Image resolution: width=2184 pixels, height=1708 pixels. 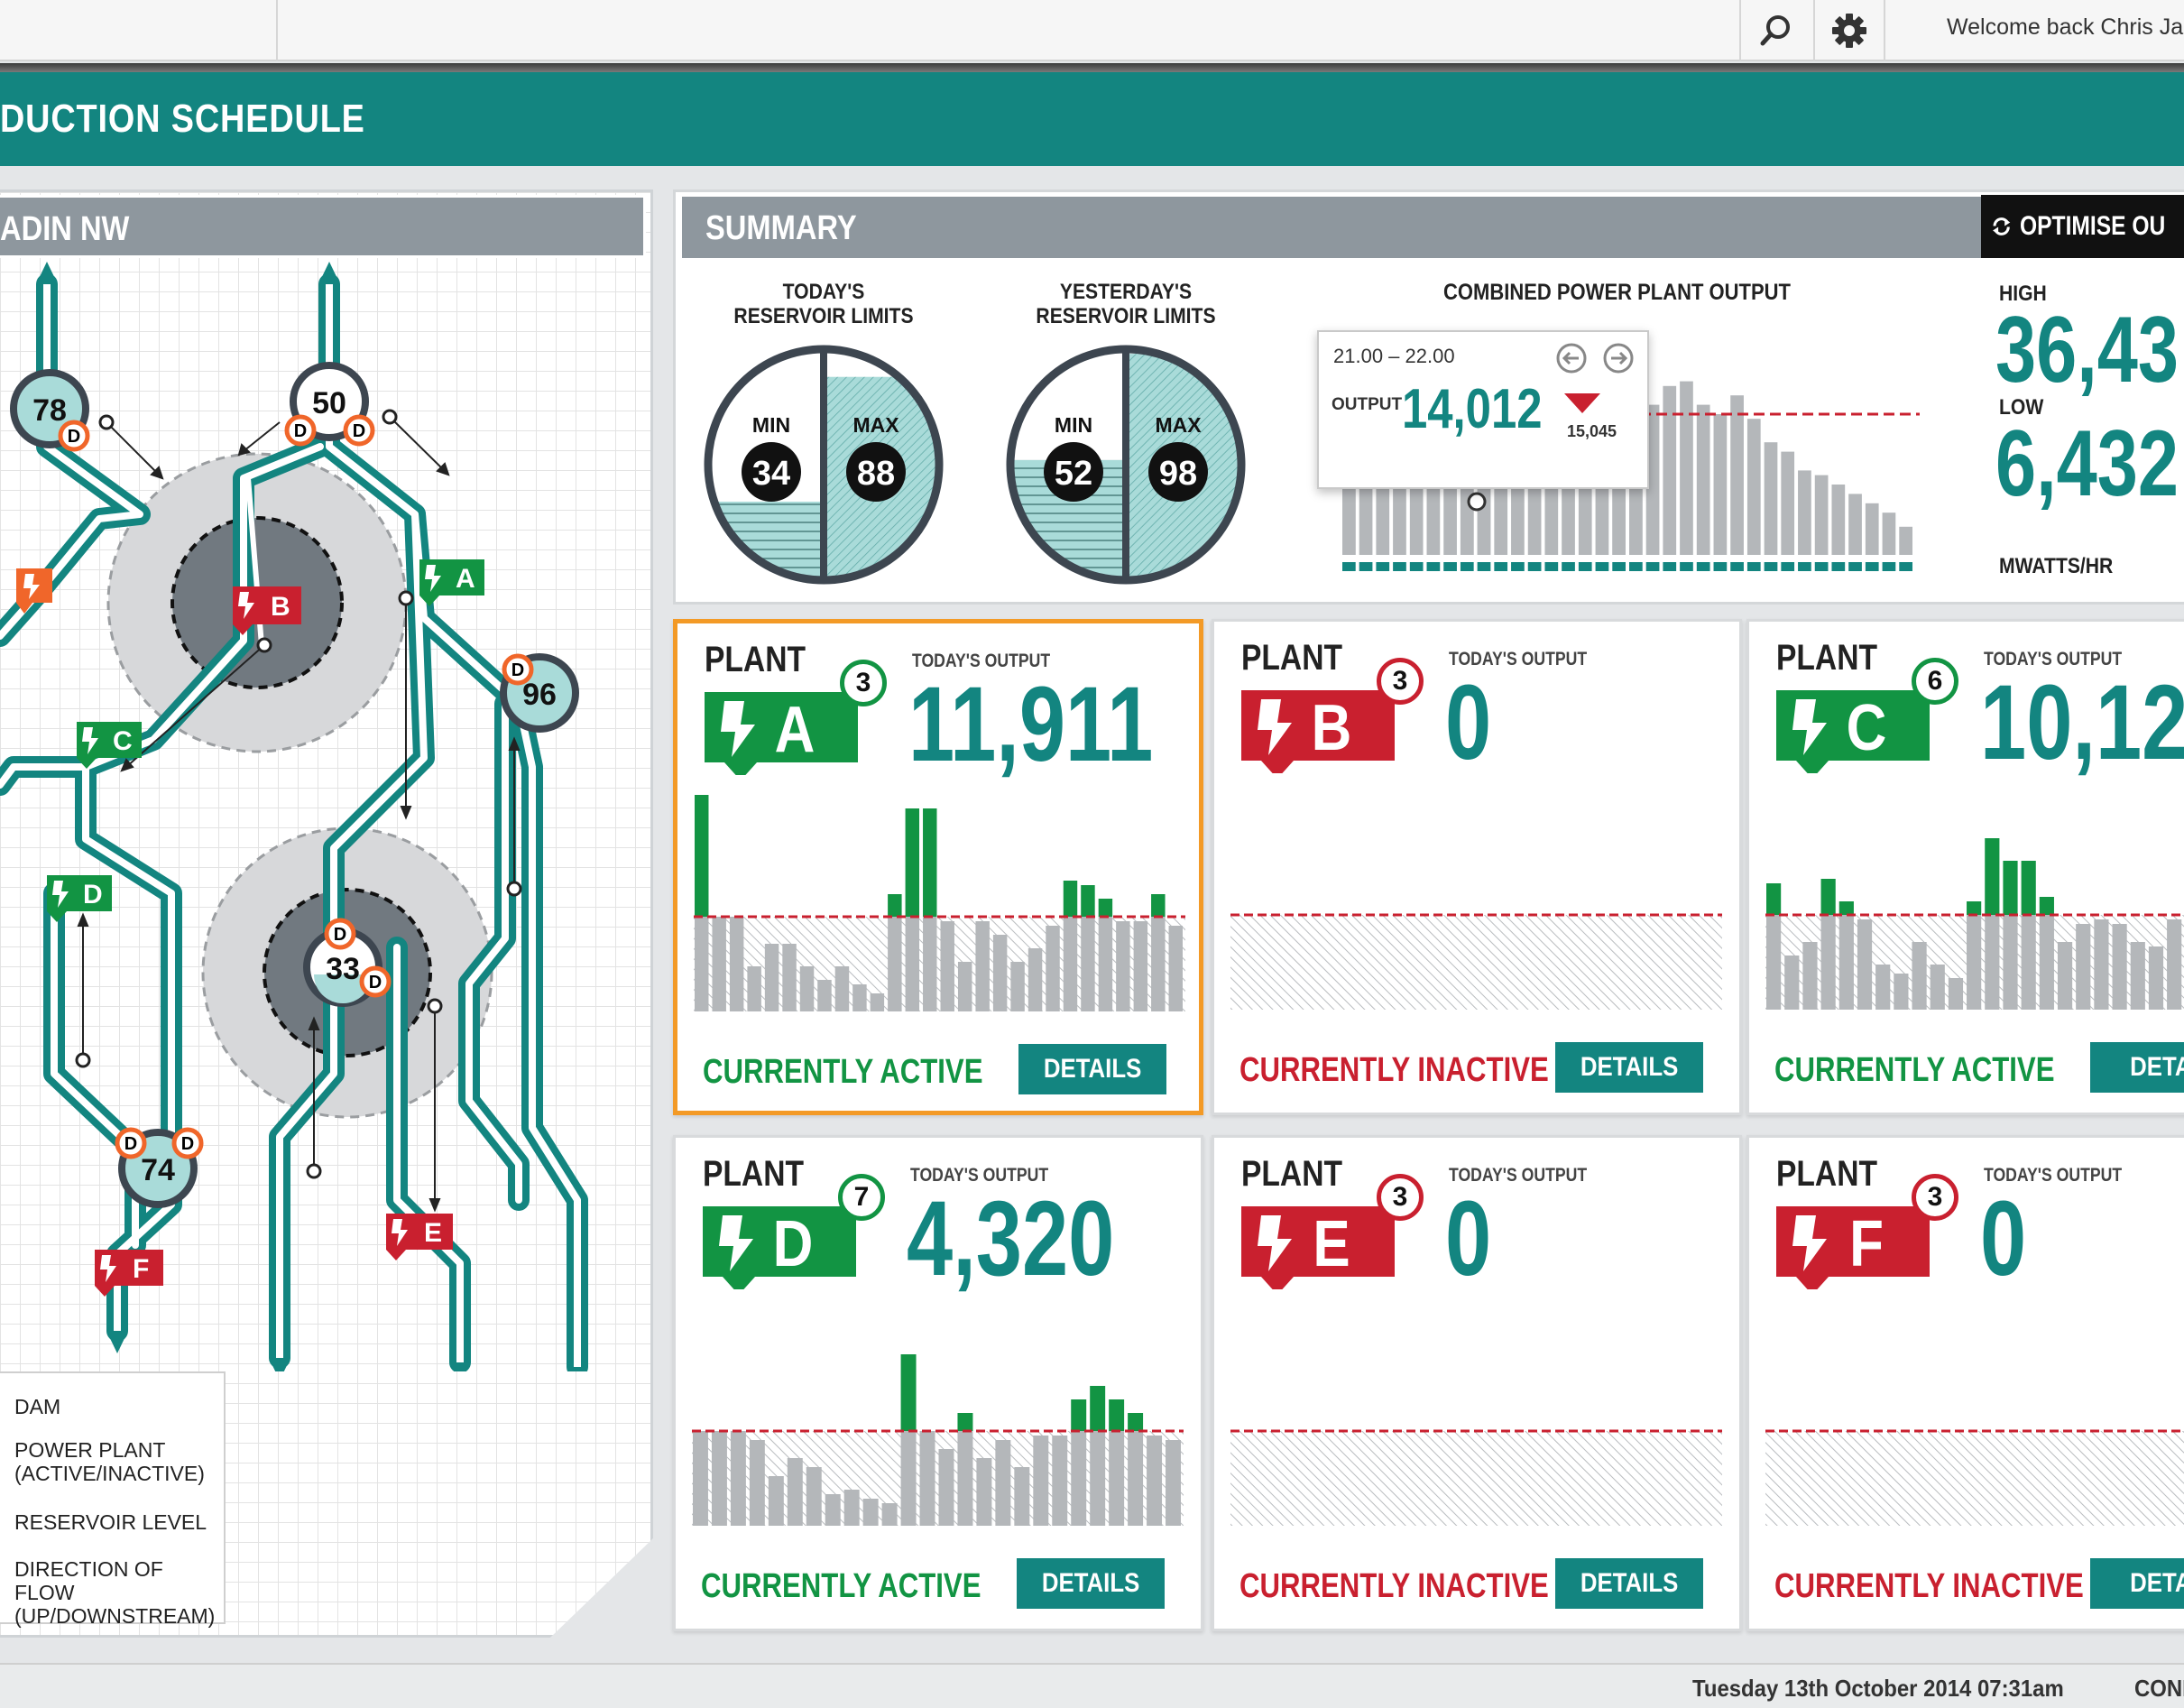 I want to click on map-plant-letter: C, so click(x=123, y=741).